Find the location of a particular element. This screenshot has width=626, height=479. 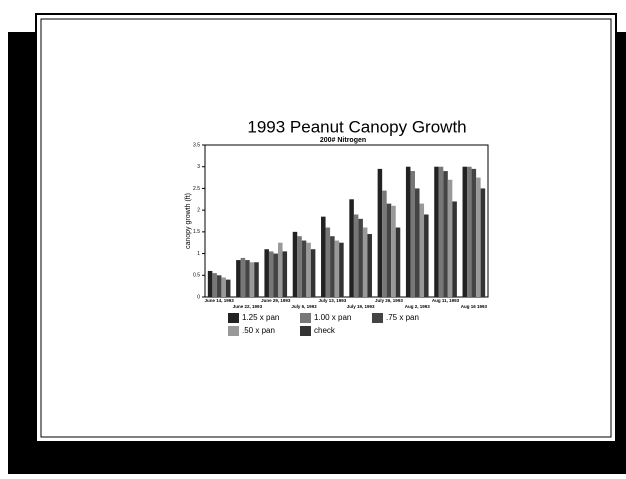

y-tick-label: 2 is located at coordinates (198, 210).